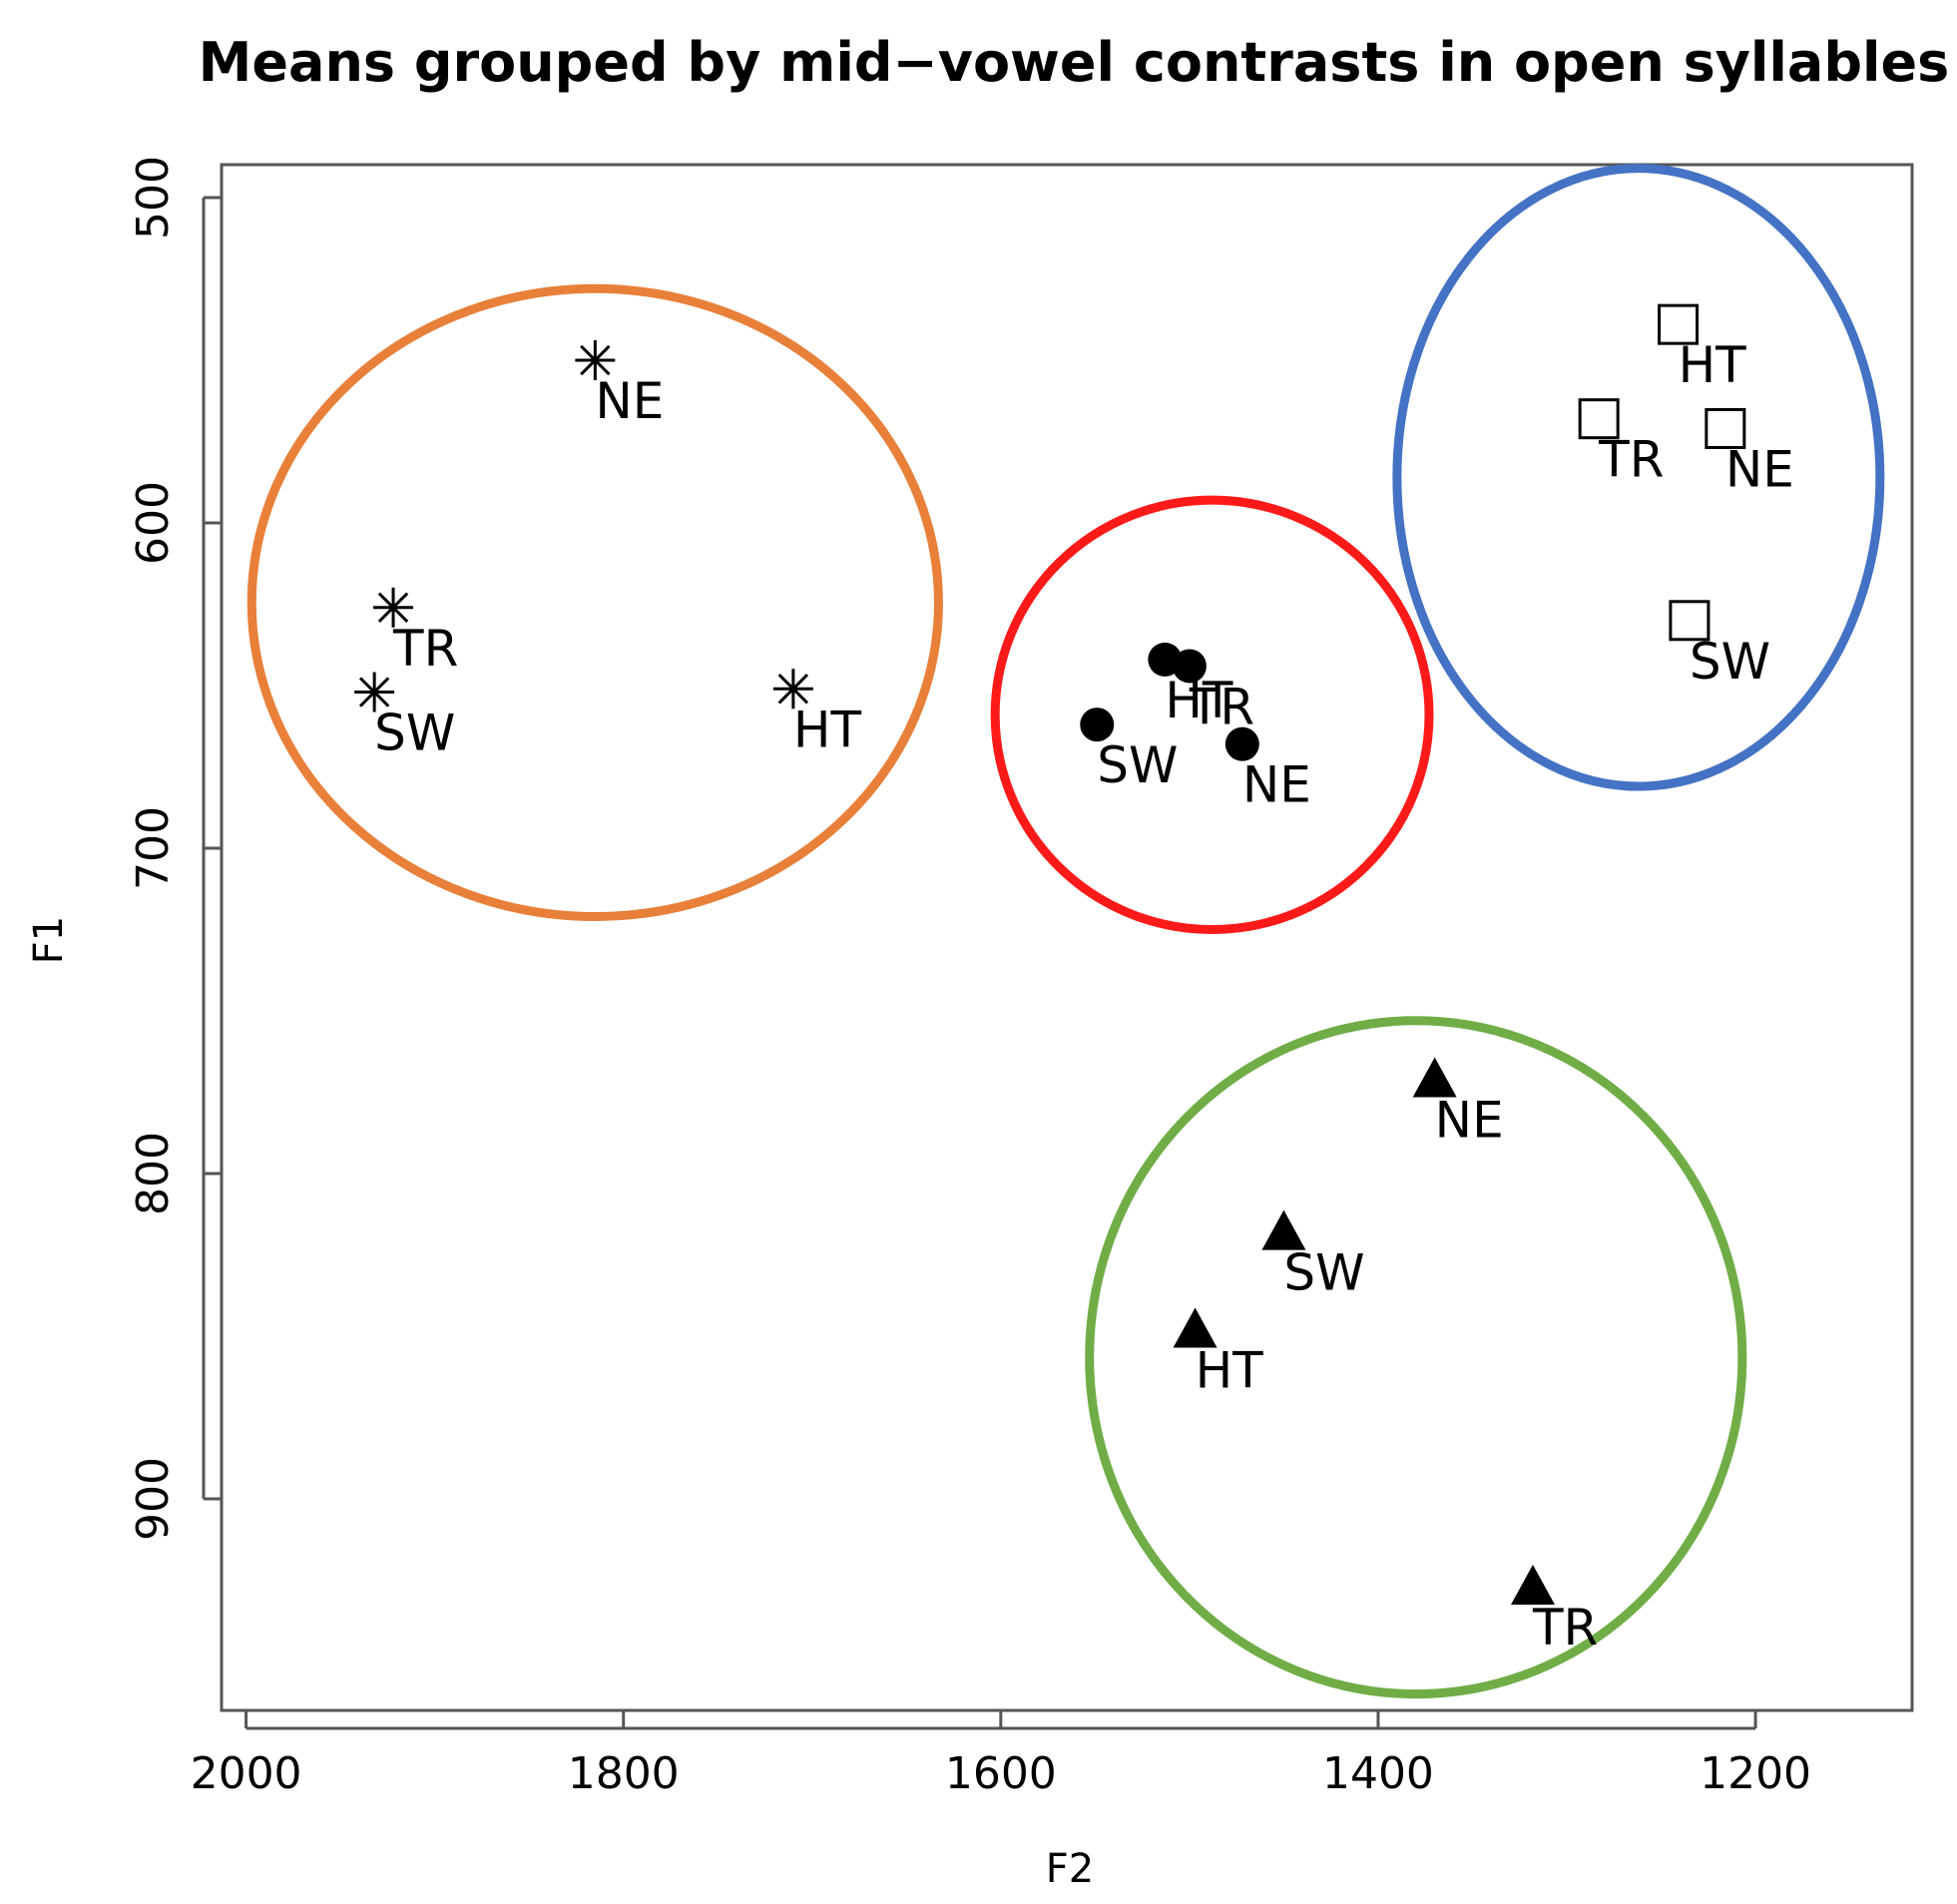 This screenshot has width=1957, height=1904. What do you see at coordinates (1001, 1773) in the screenshot?
I see `x-tick-label: 1600` at bounding box center [1001, 1773].